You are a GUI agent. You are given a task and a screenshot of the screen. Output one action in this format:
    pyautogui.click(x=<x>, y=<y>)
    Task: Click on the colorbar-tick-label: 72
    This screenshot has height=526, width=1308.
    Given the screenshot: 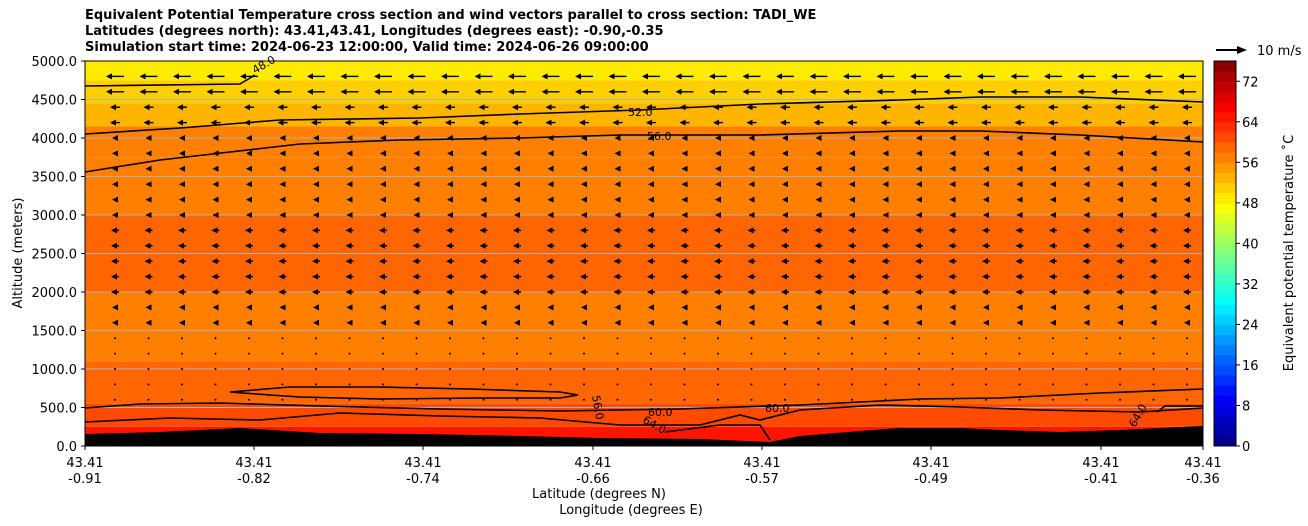 What is the action you would take?
    pyautogui.click(x=1250, y=82)
    